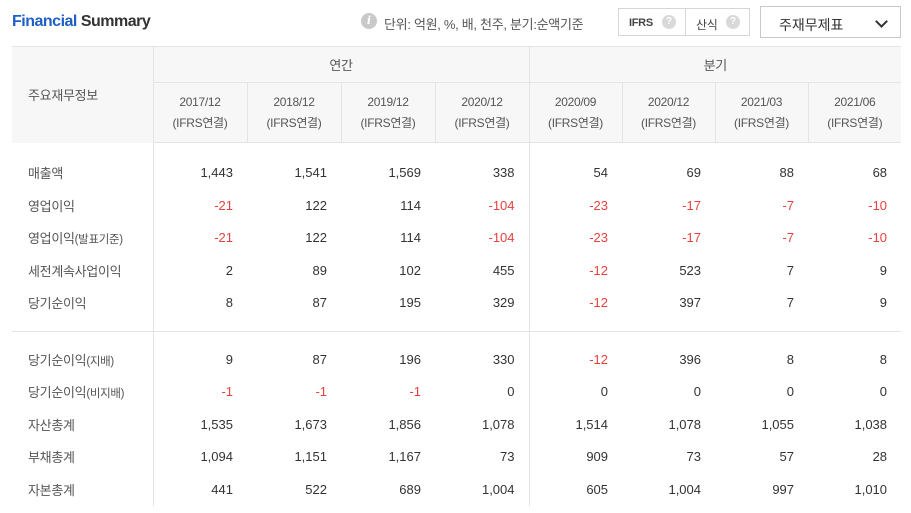 The height and width of the screenshot is (513, 911). What do you see at coordinates (216, 173) in the screenshot?
I see `value-cell: 1,443` at bounding box center [216, 173].